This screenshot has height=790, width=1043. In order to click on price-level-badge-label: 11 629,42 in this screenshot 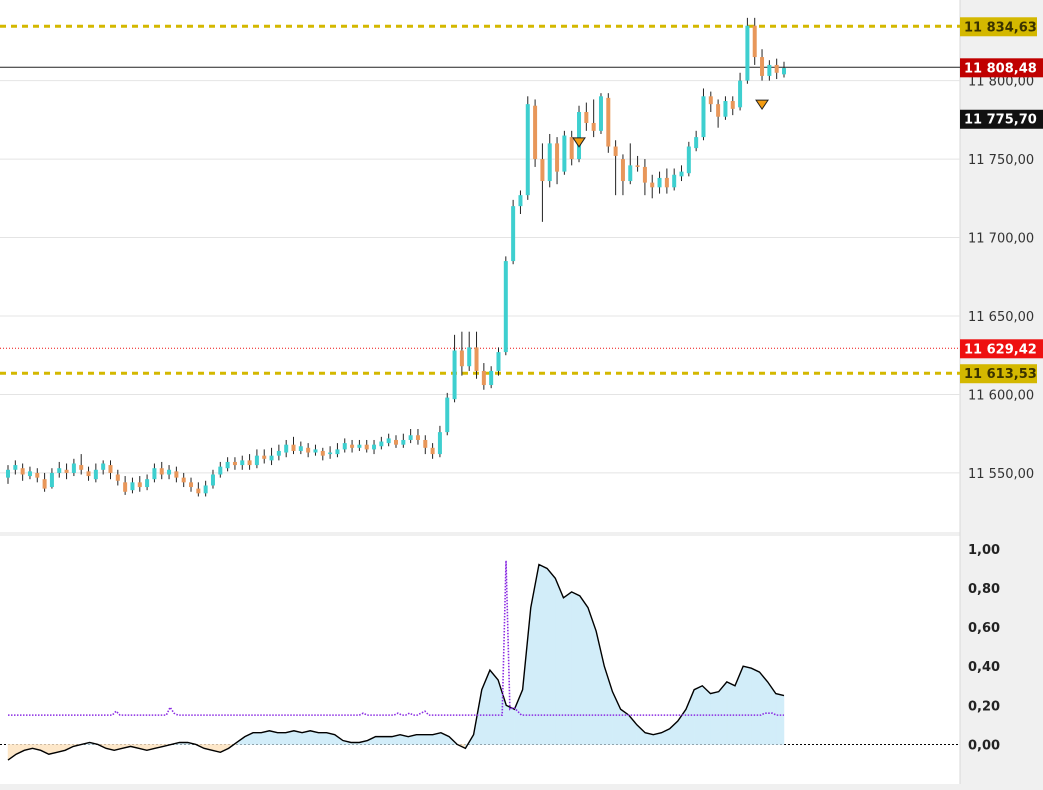, I will do `click(1000, 349)`.